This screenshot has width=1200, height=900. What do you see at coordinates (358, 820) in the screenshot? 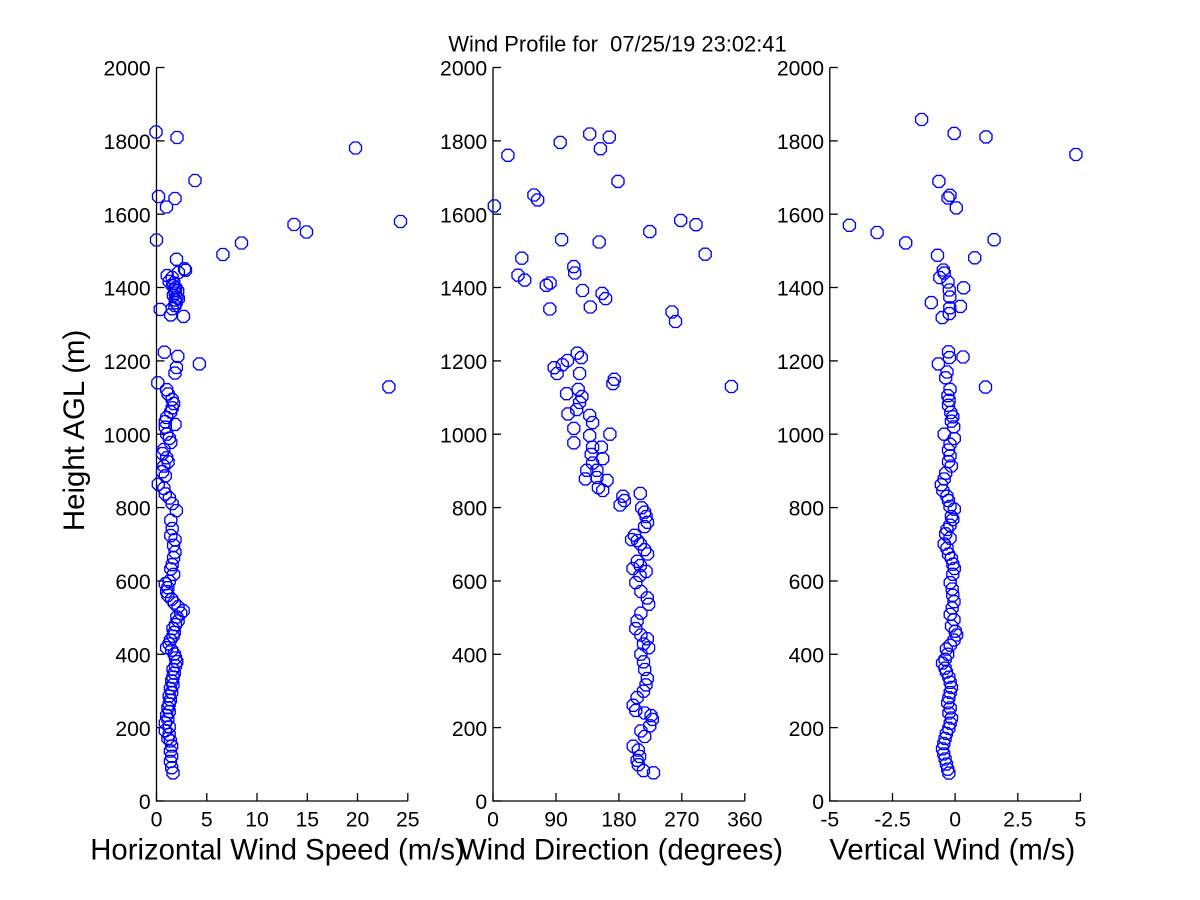
I see `svg-text: 20` at bounding box center [358, 820].